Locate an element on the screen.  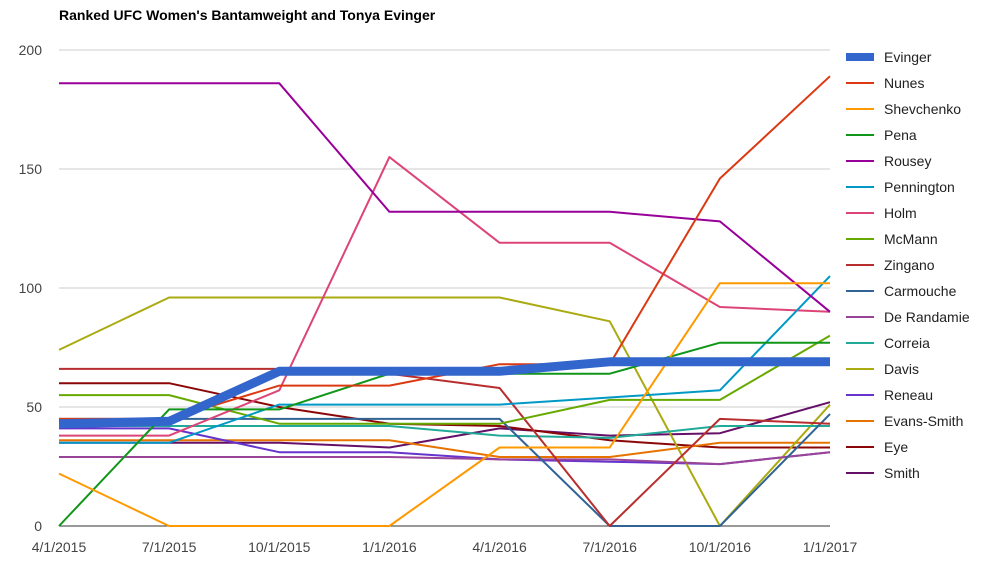
legend-label-smith: Smith is located at coordinates (902, 473).